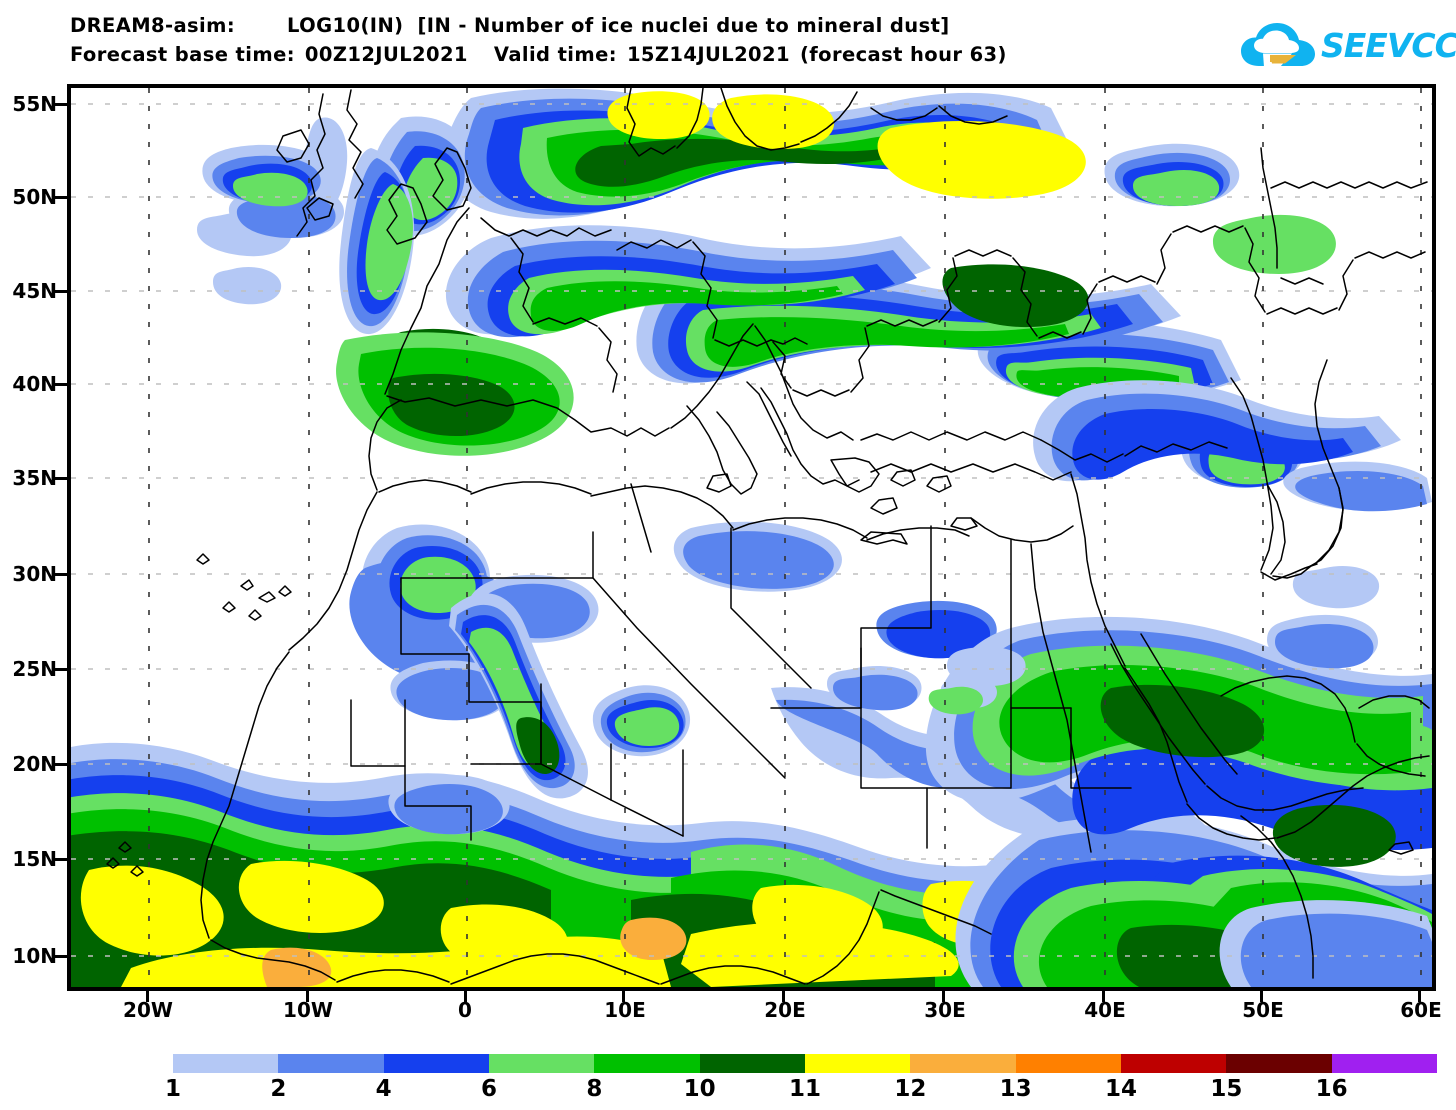 The width and height of the screenshot is (1456, 1110). I want to click on colorbar-label-12: 12, so click(910, 1089).